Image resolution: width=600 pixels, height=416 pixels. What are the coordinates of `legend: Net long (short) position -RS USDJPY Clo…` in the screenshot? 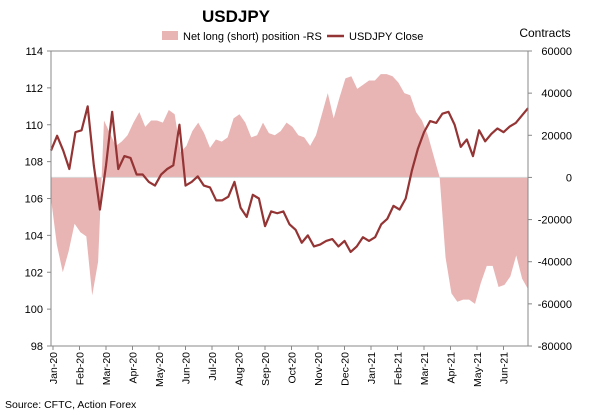 It's located at (292, 37).